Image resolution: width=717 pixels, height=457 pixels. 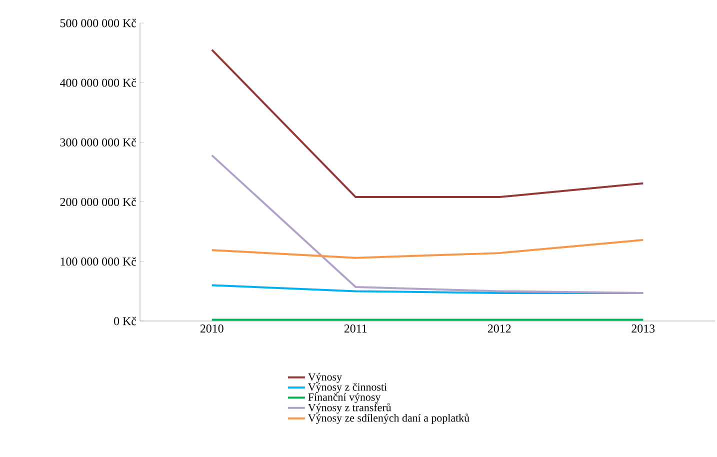 I want to click on legend-label: Výnosy ze sdílených daní a poplatků, so click(x=389, y=419).